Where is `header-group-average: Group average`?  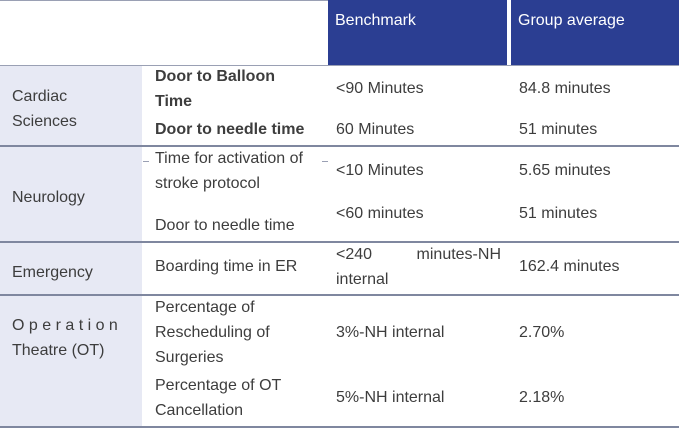
header-group-average: Group average is located at coordinates (595, 33).